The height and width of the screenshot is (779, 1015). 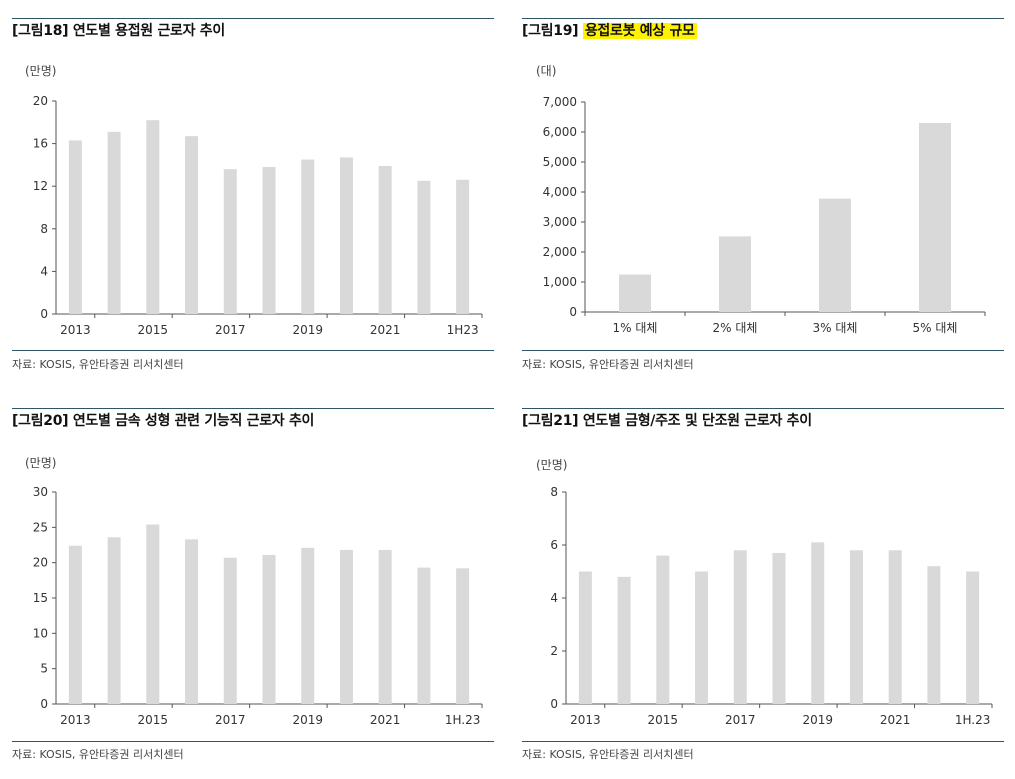 What do you see at coordinates (935, 217) in the screenshot?
I see `bar-5% 대체` at bounding box center [935, 217].